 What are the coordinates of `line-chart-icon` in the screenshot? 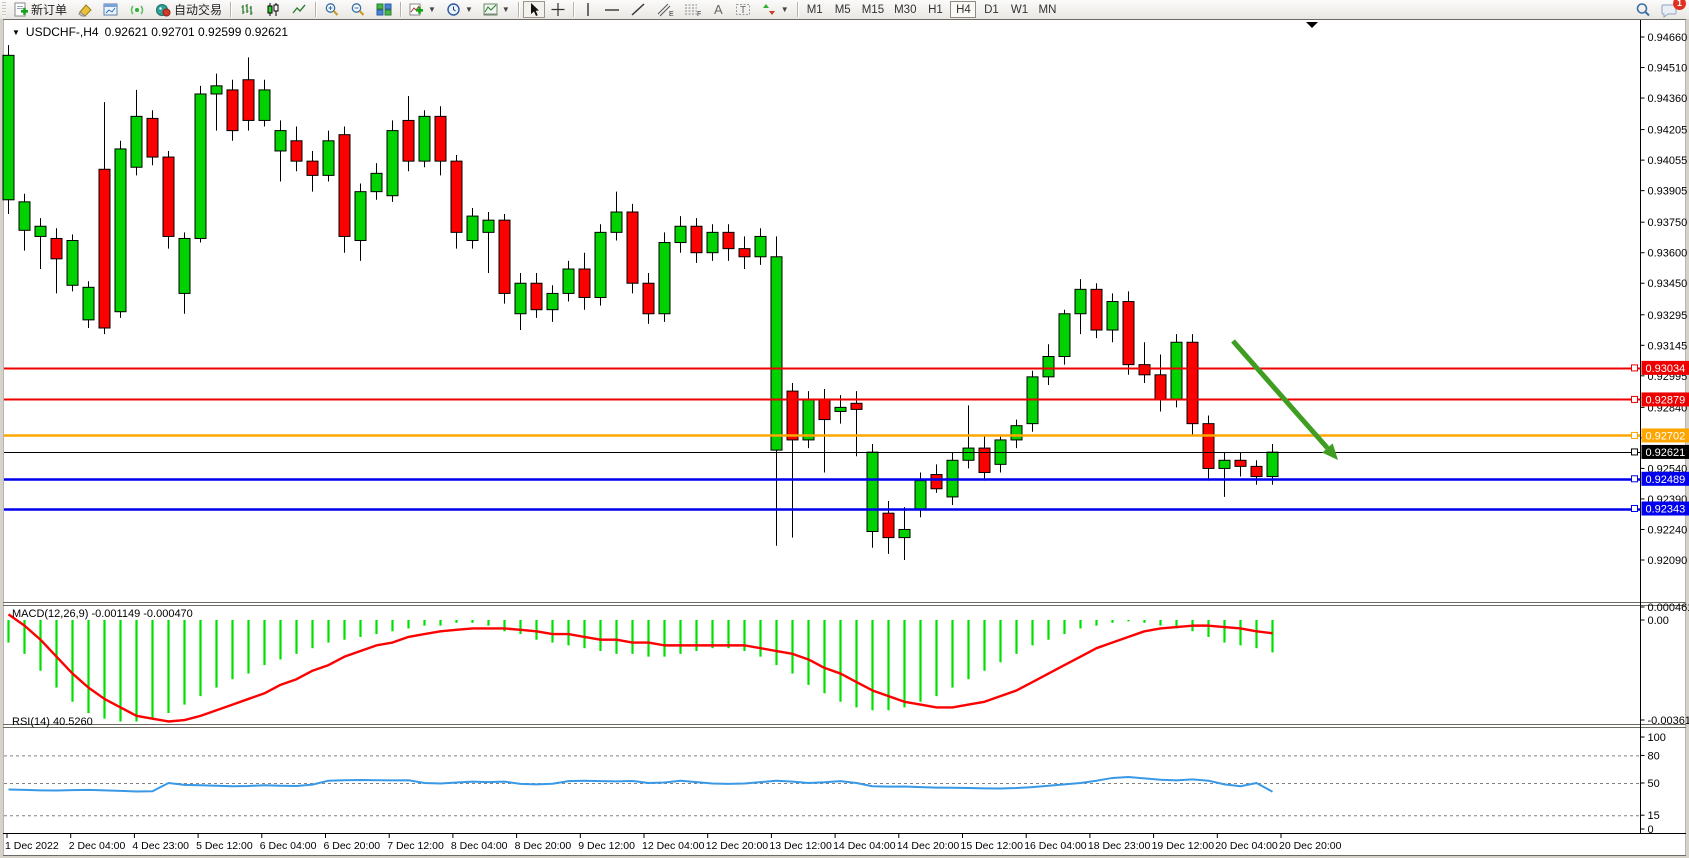 It's located at (299, 9).